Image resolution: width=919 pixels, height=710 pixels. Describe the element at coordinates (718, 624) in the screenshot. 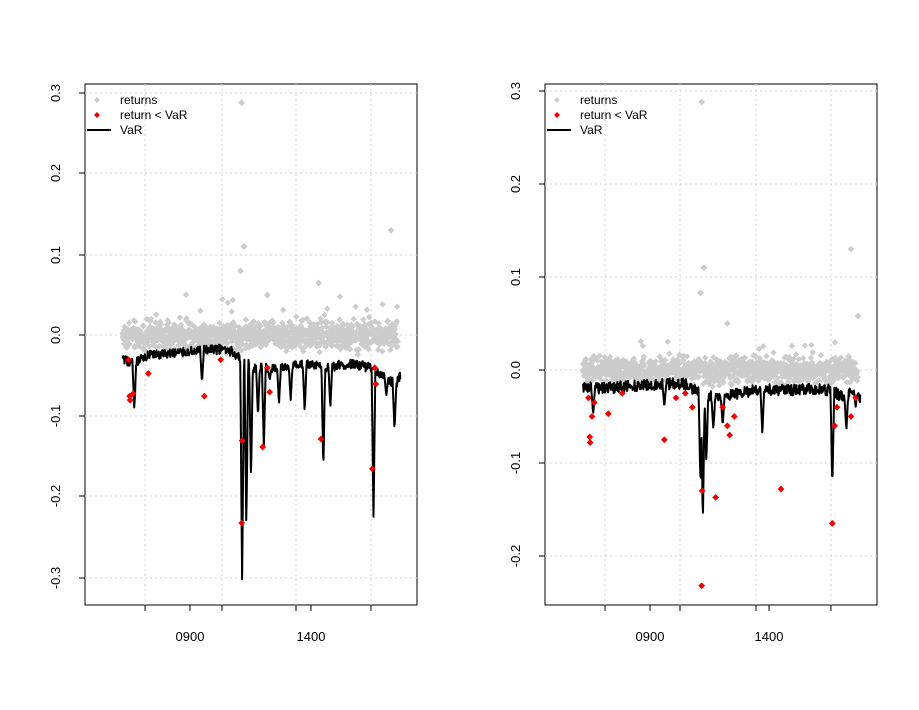

I see `x-axis: 0900 1400` at that location.